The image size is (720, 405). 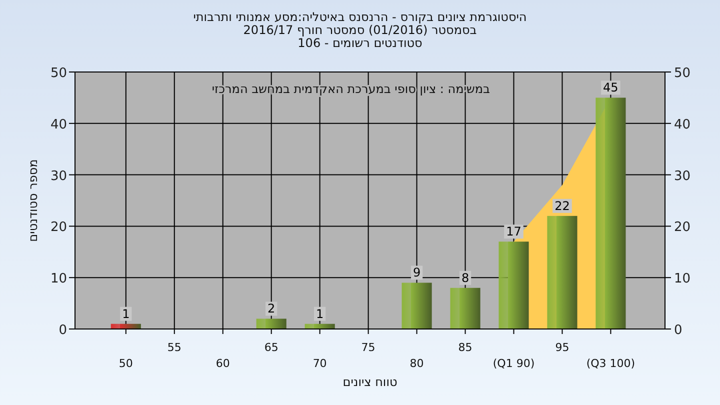 I want to click on y2-tick-label: 40, so click(x=682, y=124).